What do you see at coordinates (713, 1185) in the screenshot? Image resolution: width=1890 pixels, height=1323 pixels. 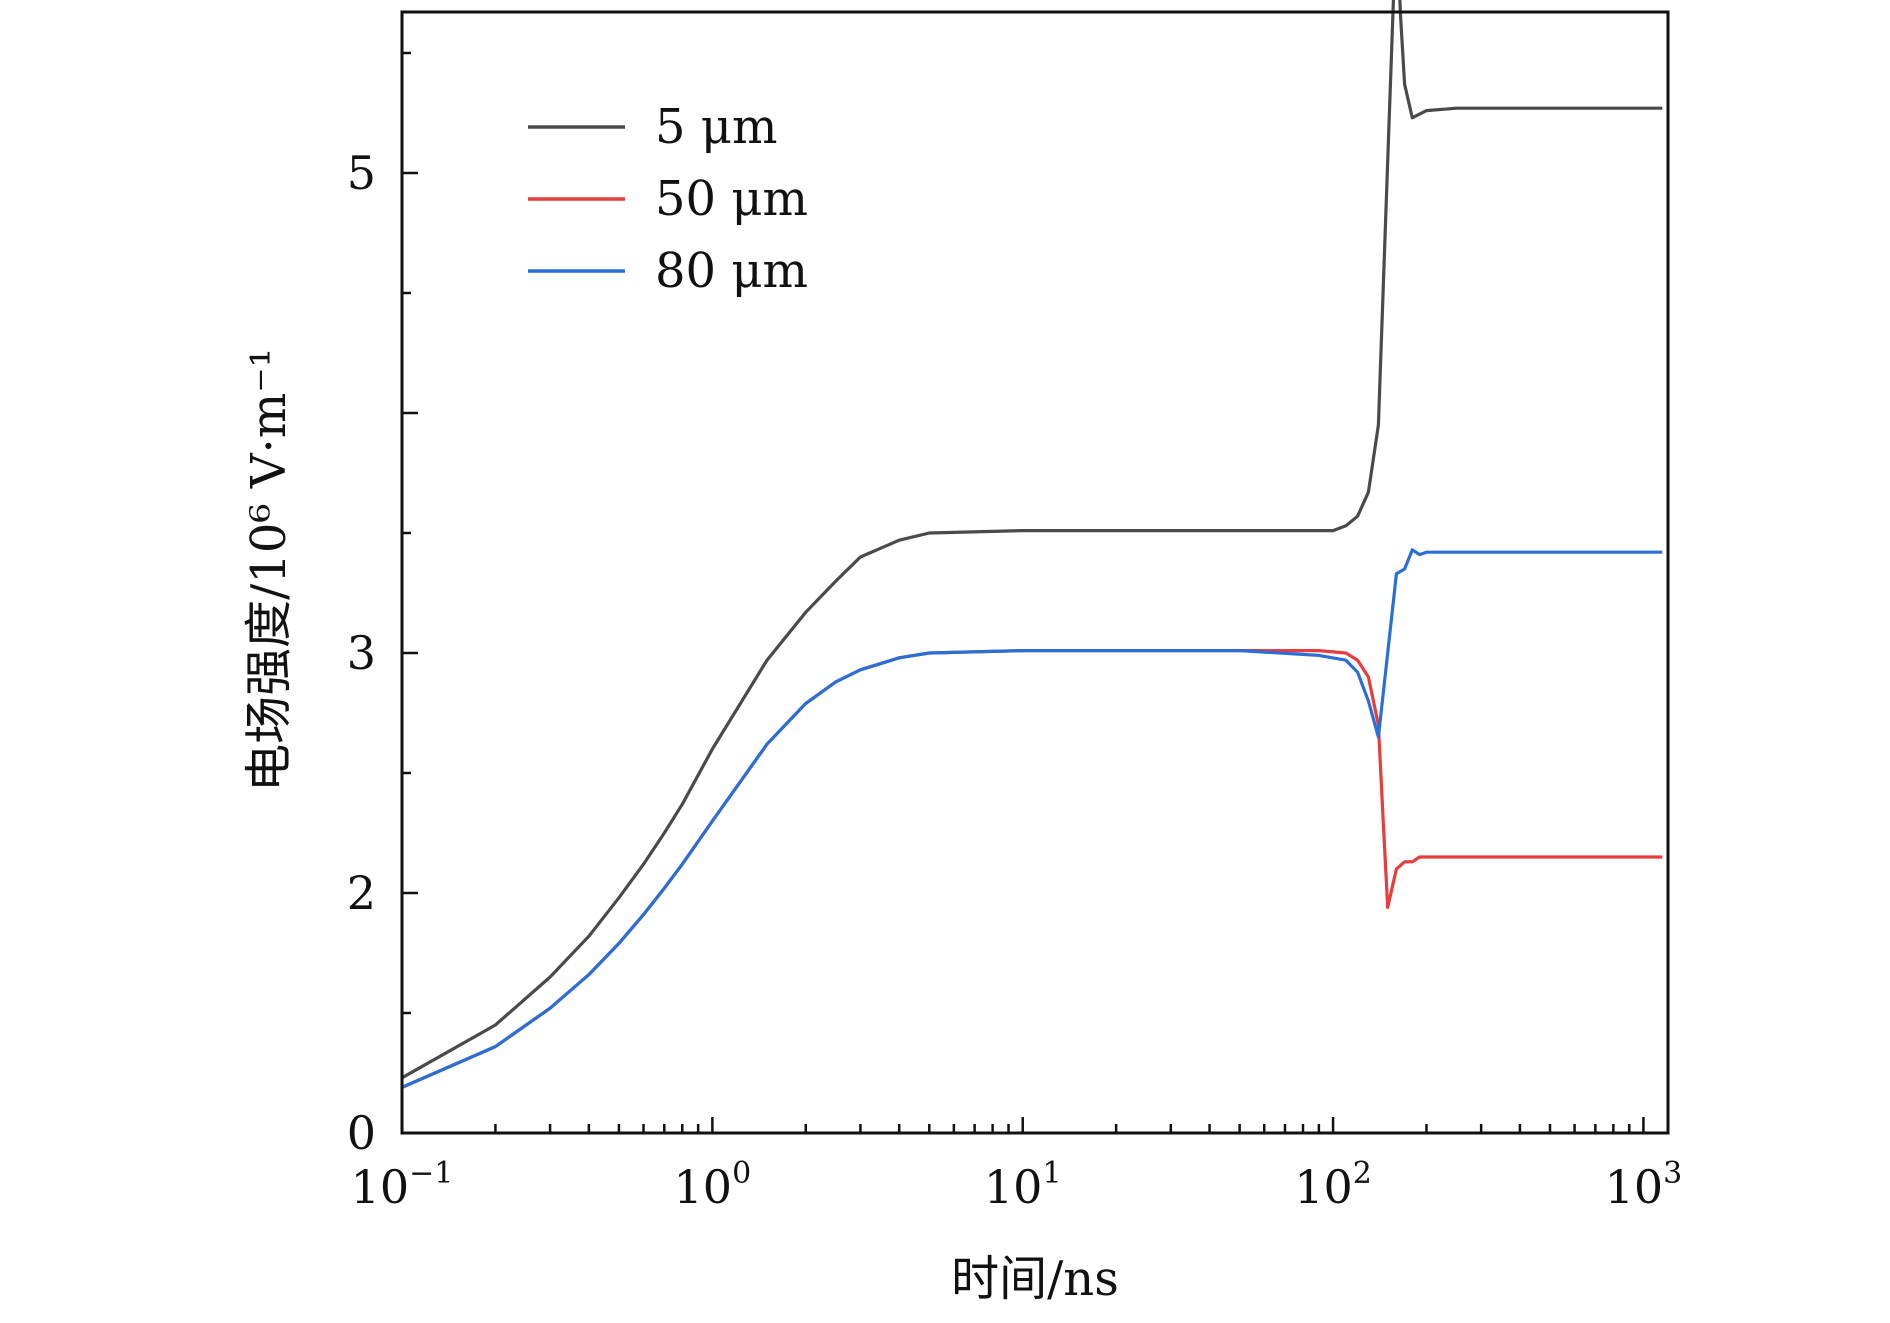 I see `x-tick-label: 10⁰` at bounding box center [713, 1185].